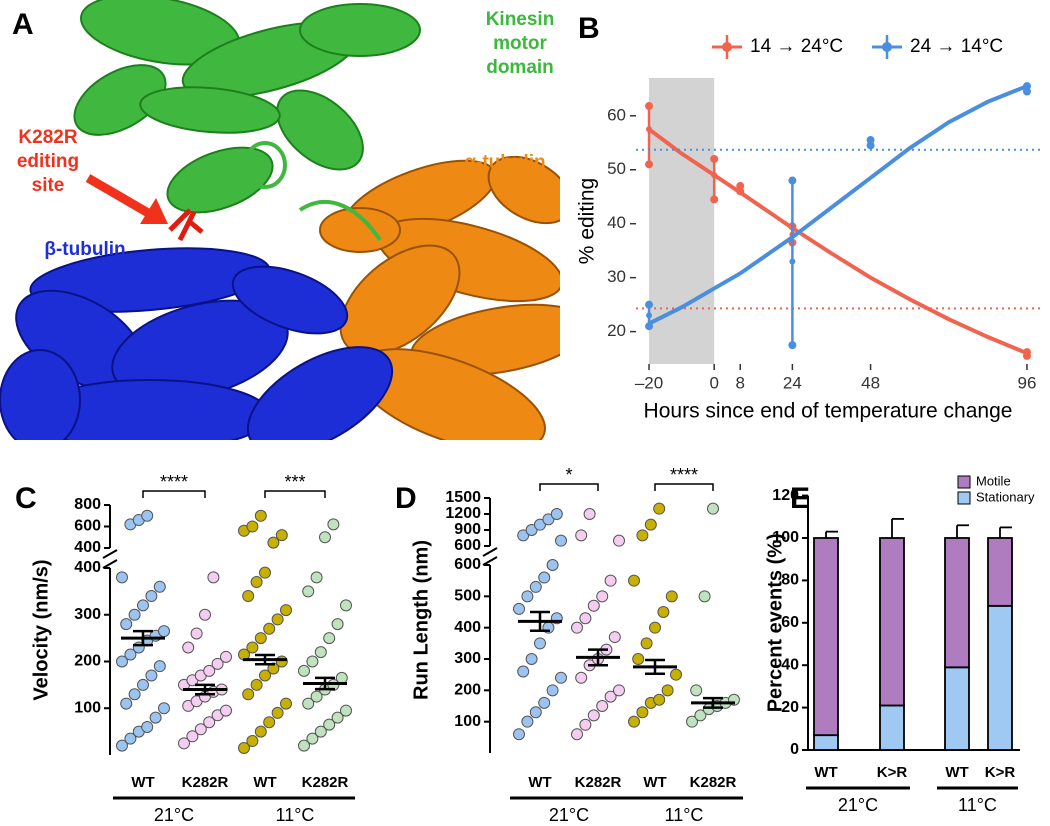 The image size is (1050, 826). Describe the element at coordinates (790, 622) in the screenshot. I see `y-tick-label: 60` at that location.